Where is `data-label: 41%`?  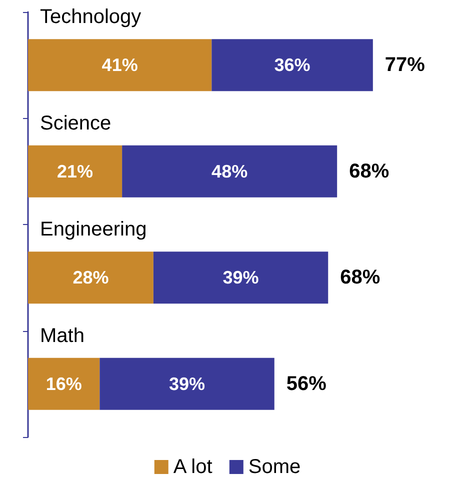
data-label: 41% is located at coordinates (120, 65).